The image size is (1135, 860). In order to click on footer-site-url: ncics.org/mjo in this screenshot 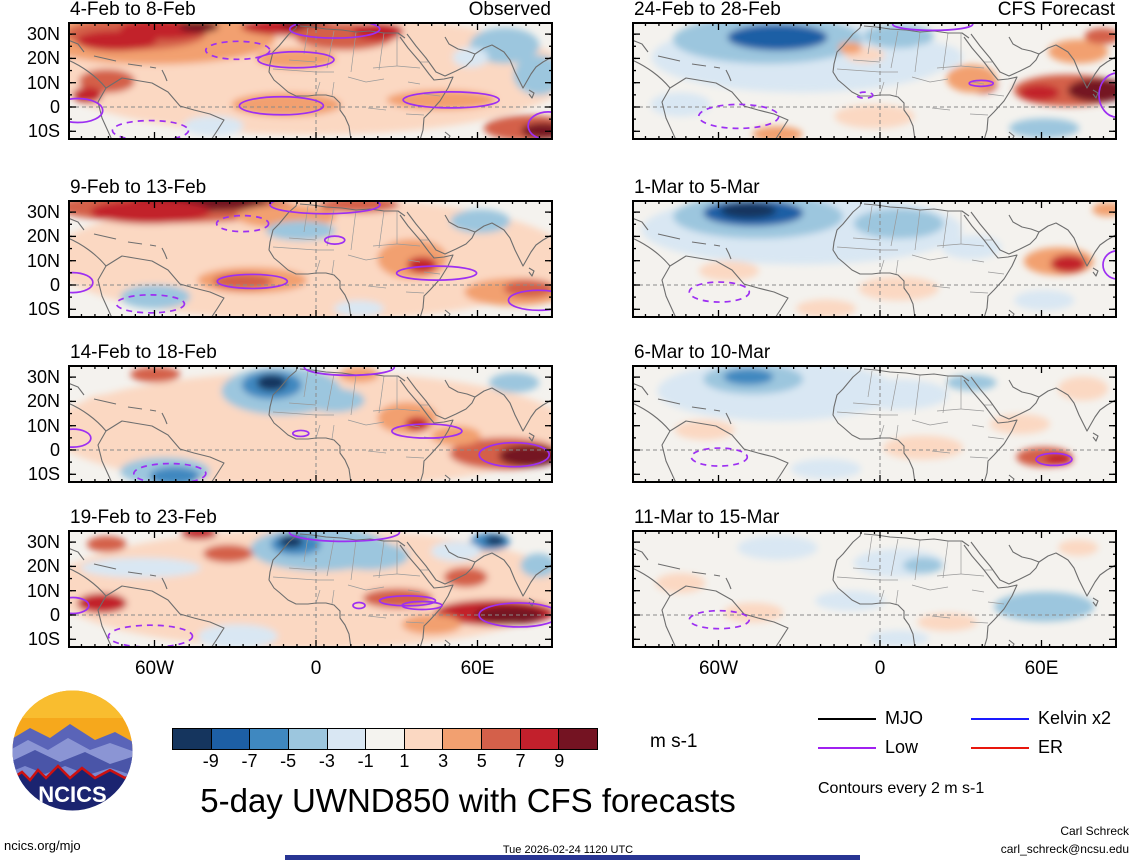, I will do `click(42, 845)`.